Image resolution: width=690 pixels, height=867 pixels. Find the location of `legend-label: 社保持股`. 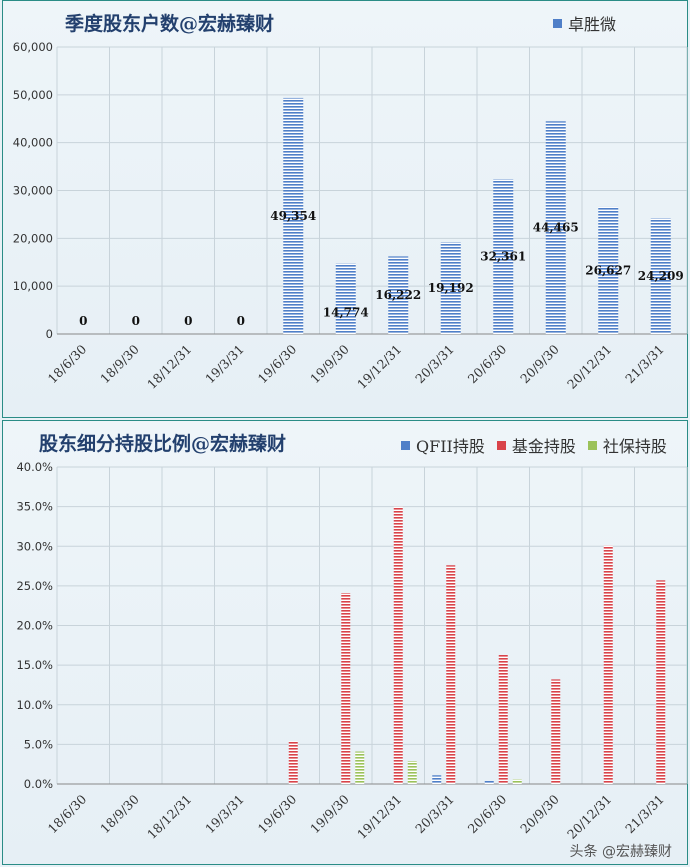

legend-label: 社保持股 is located at coordinates (634, 446).